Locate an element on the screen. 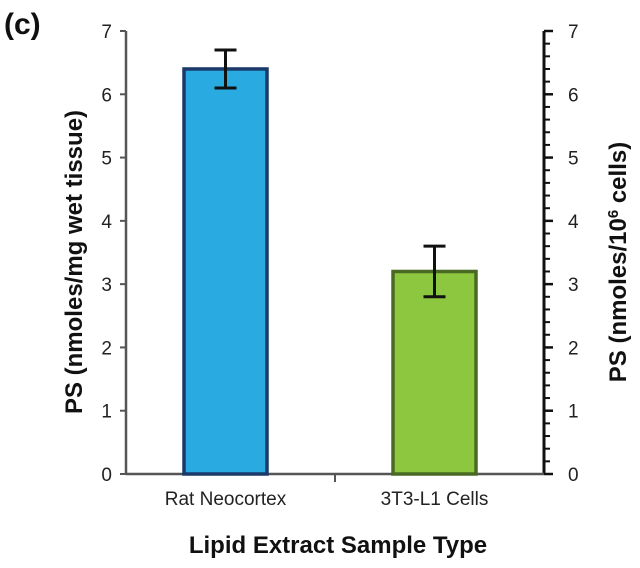 This screenshot has height=568, width=640. right-axis-ticks: 0 1 2 3 4 5 6 7 is located at coordinates (561, 254).